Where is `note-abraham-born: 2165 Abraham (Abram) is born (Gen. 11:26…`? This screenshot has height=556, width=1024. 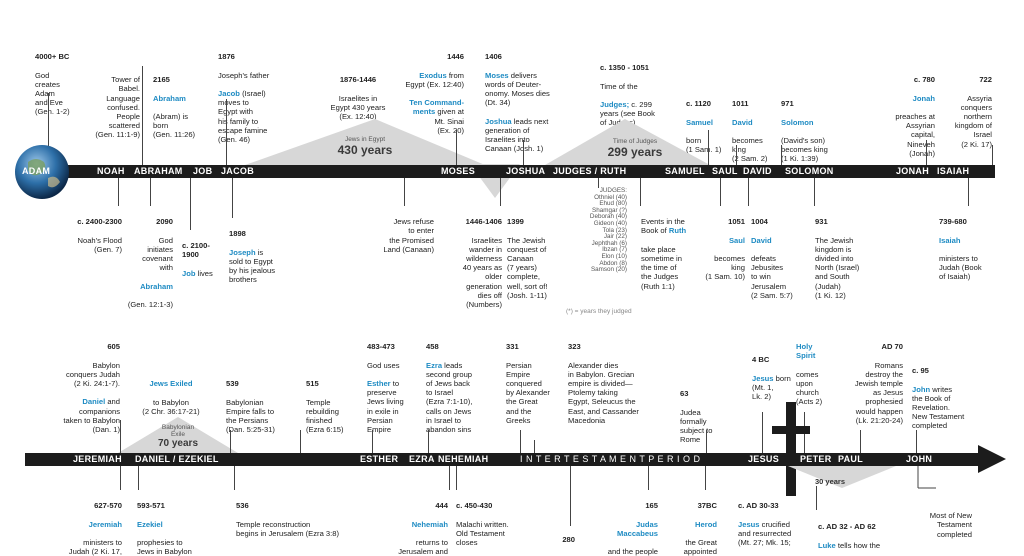 note-abraham-born: 2165 Abraham (Abram) is born (Gen. 11:26… is located at coordinates (174, 107).